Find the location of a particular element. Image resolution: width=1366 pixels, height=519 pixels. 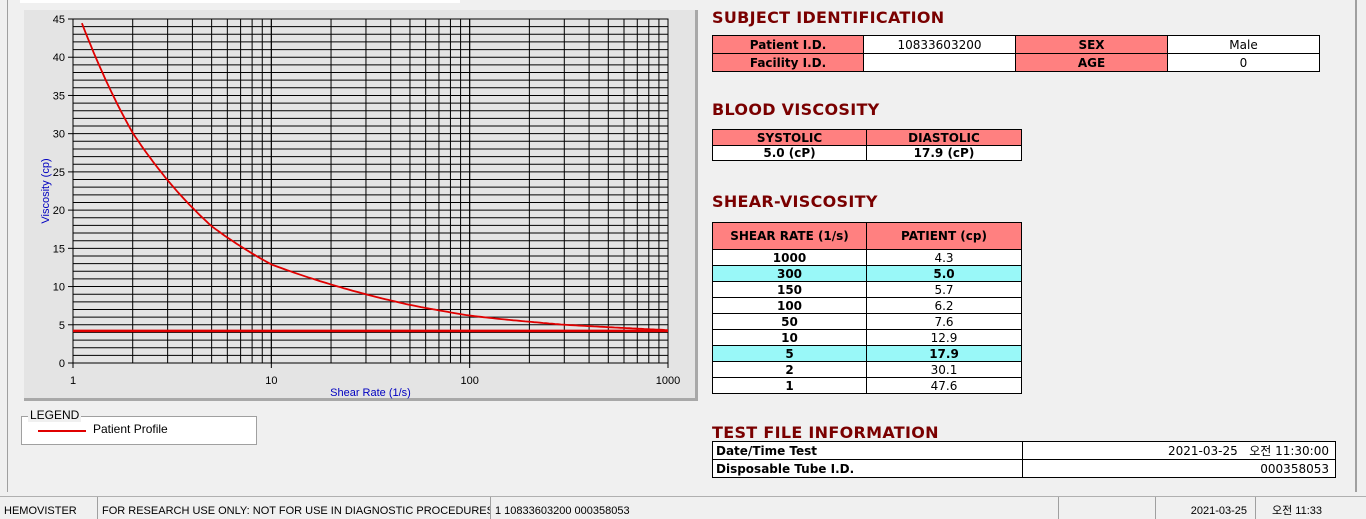

sex-value: Male is located at coordinates (1243, 44).